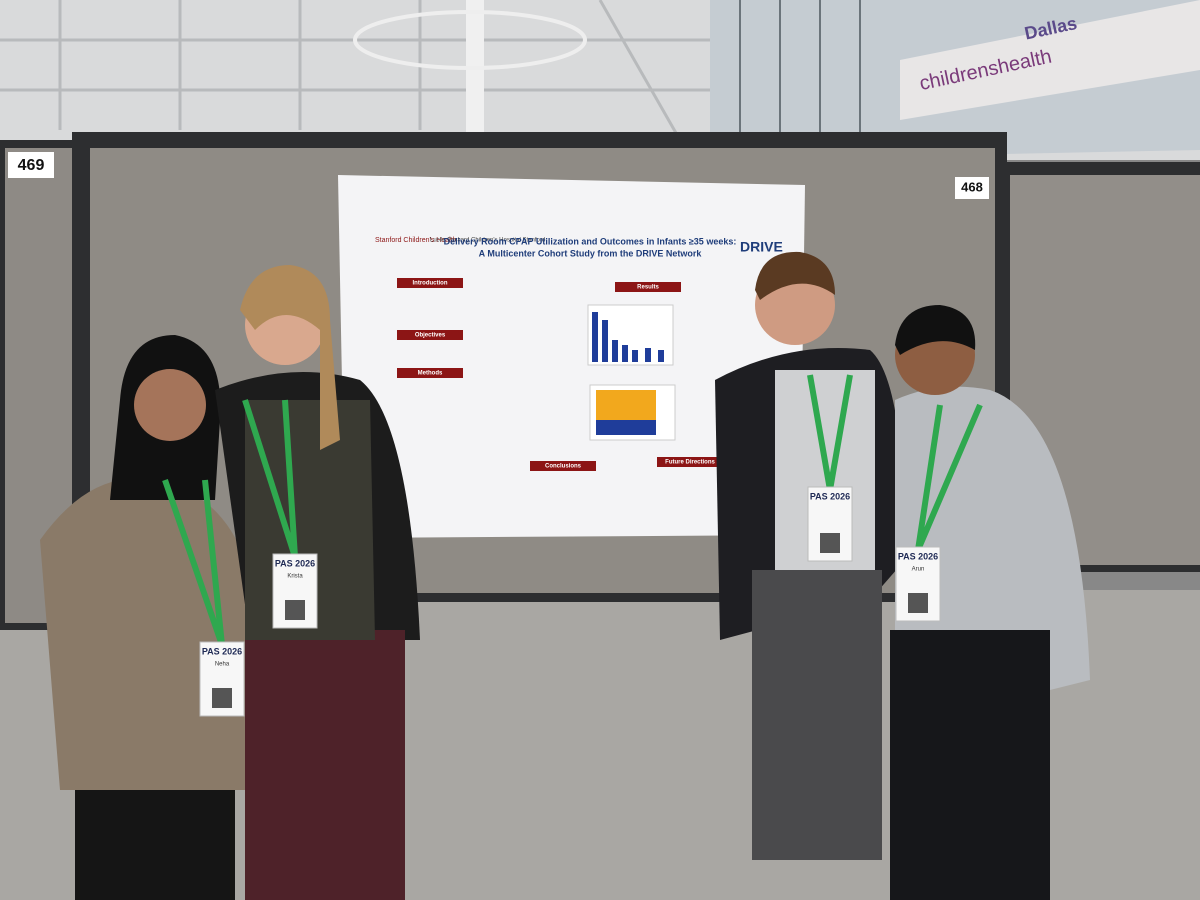 The image size is (1200, 900). What do you see at coordinates (222, 665) in the screenshot?
I see `badge-name: Neha` at bounding box center [222, 665].